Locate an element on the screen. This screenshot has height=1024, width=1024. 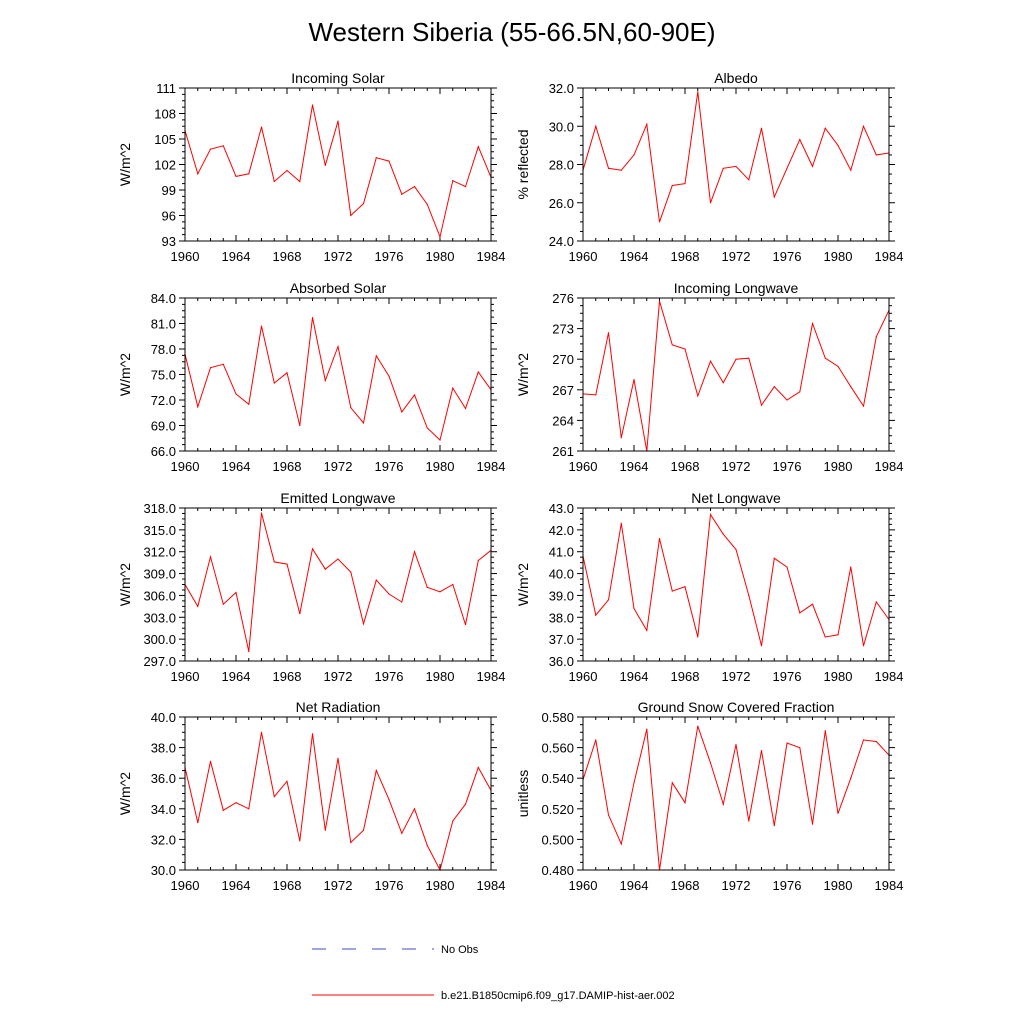
y-tick-label: 42.0 is located at coordinates (561, 530).